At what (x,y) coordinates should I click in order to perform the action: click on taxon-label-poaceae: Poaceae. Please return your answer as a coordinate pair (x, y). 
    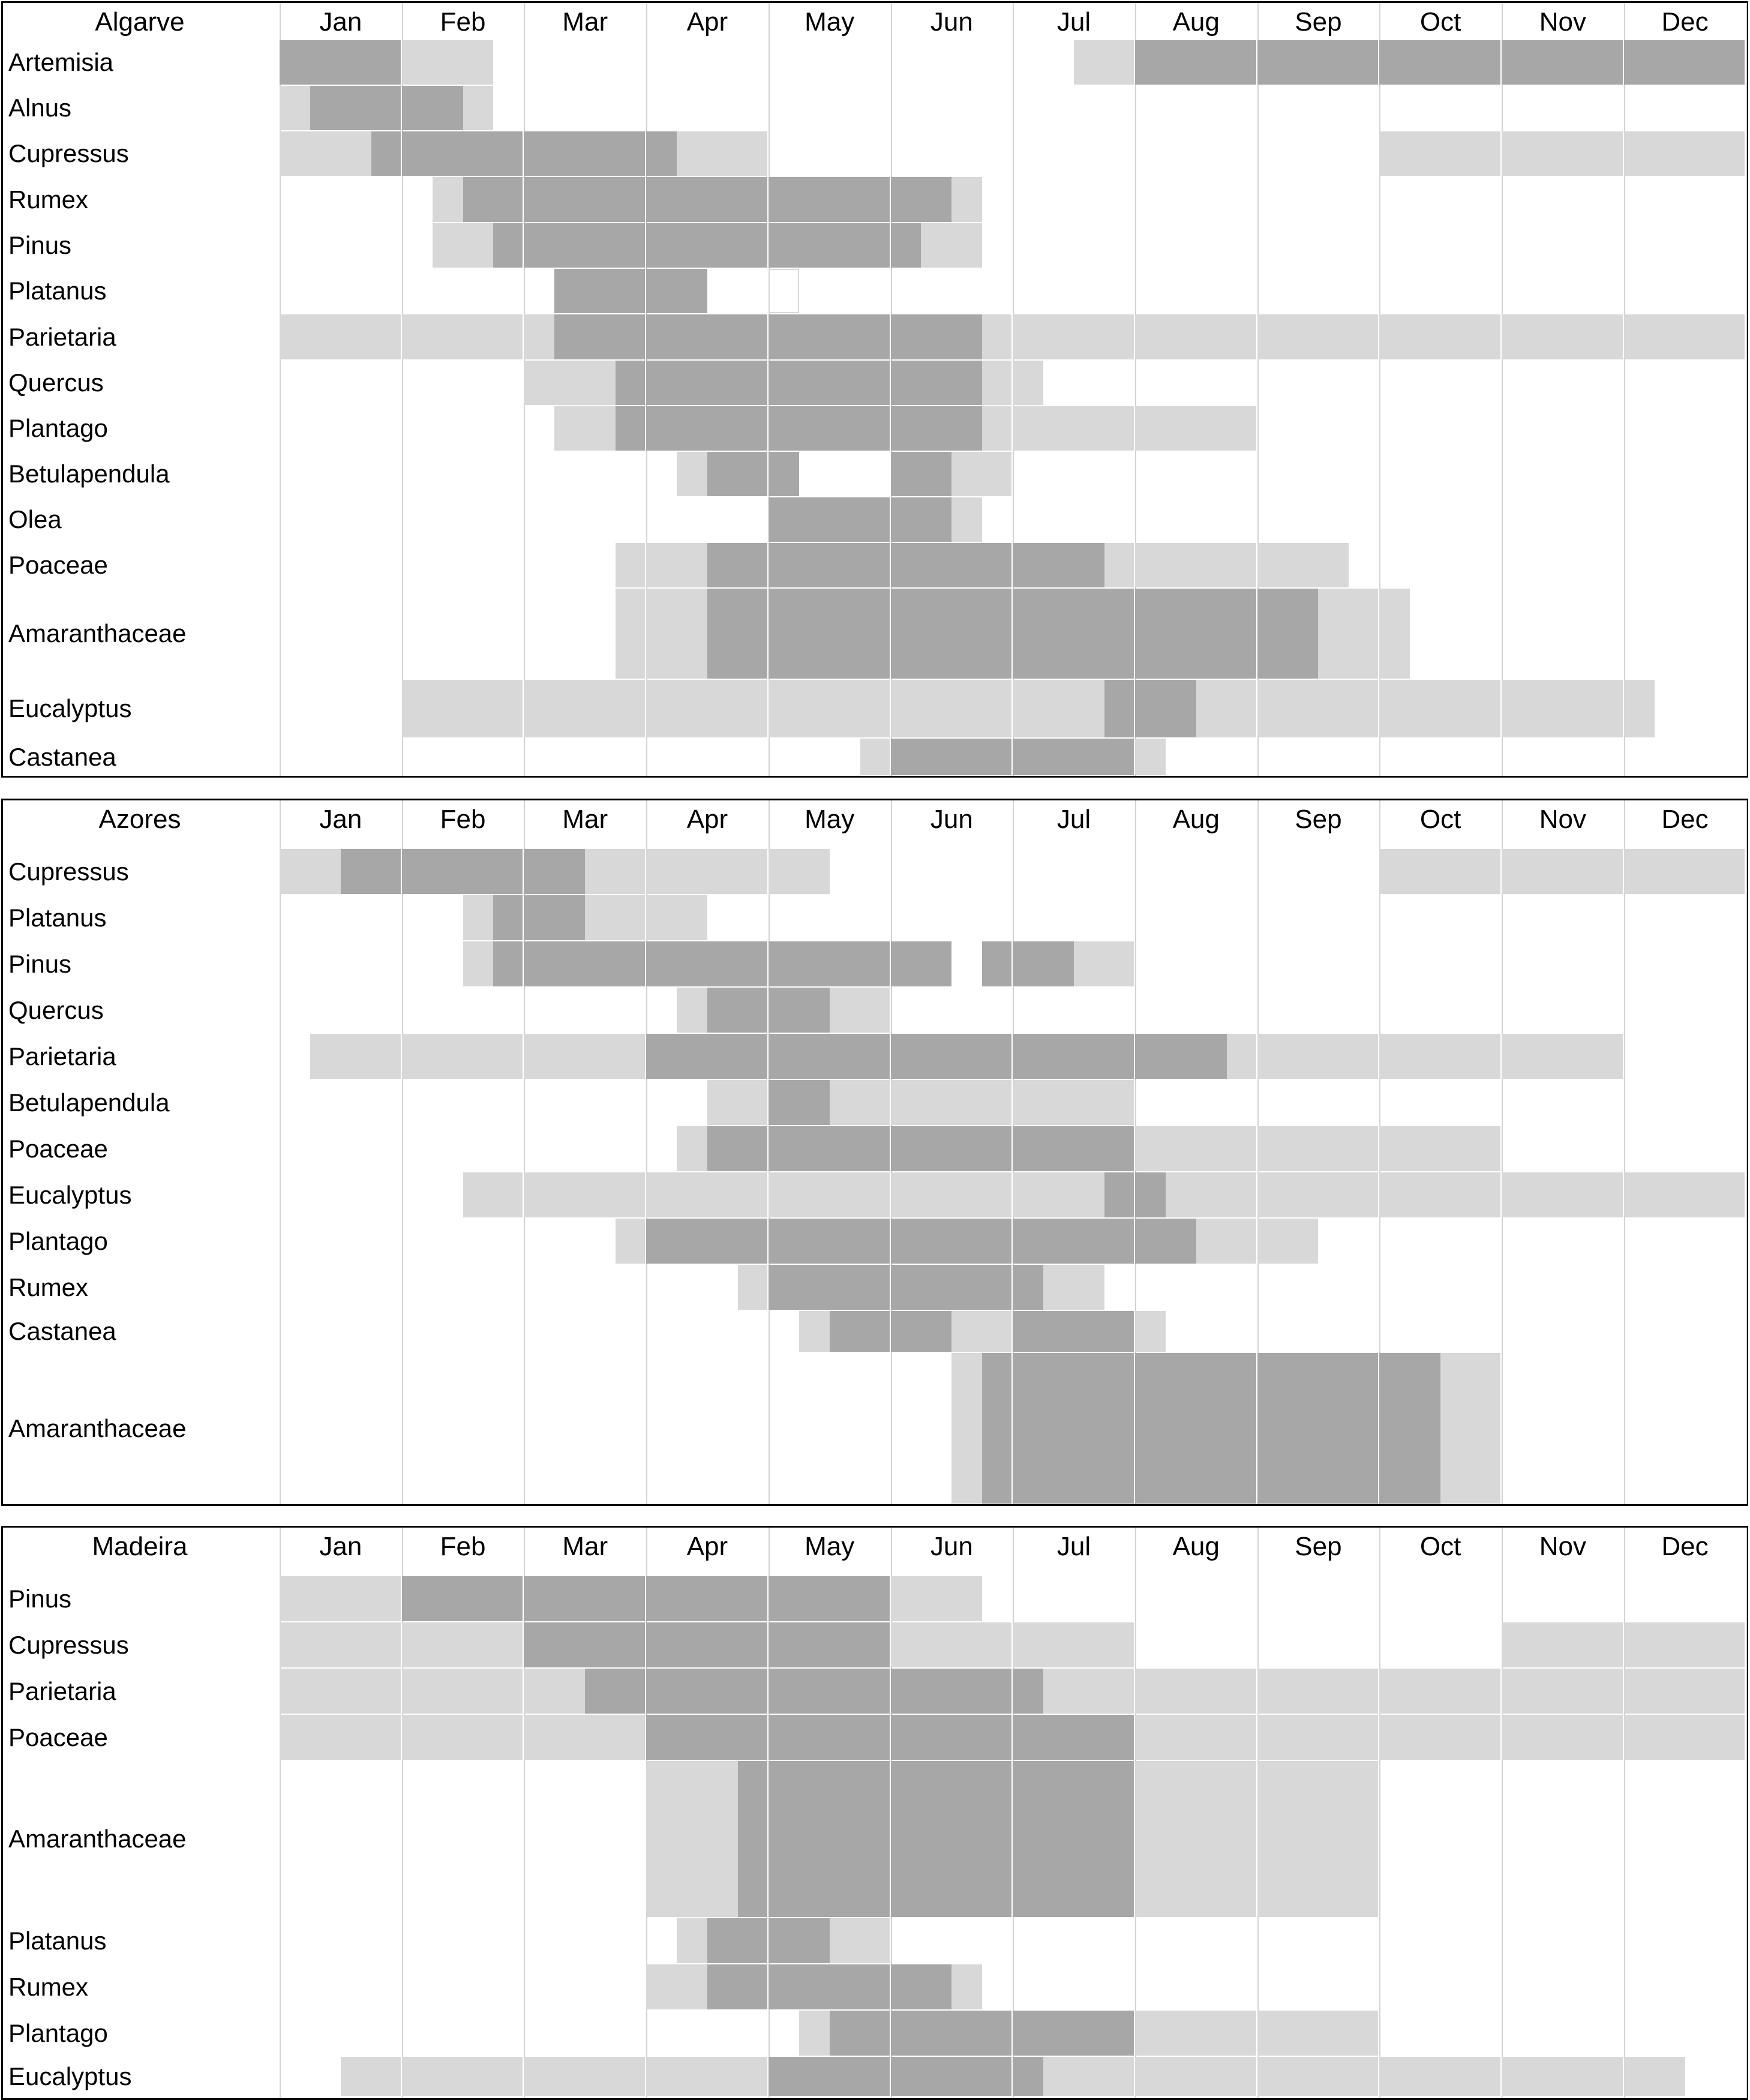
    Looking at the image, I should click on (58, 1148).